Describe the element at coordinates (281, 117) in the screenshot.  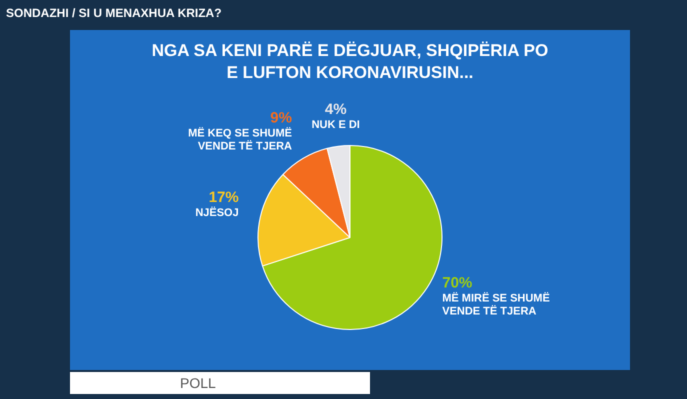
I see `data-label: 9%` at that location.